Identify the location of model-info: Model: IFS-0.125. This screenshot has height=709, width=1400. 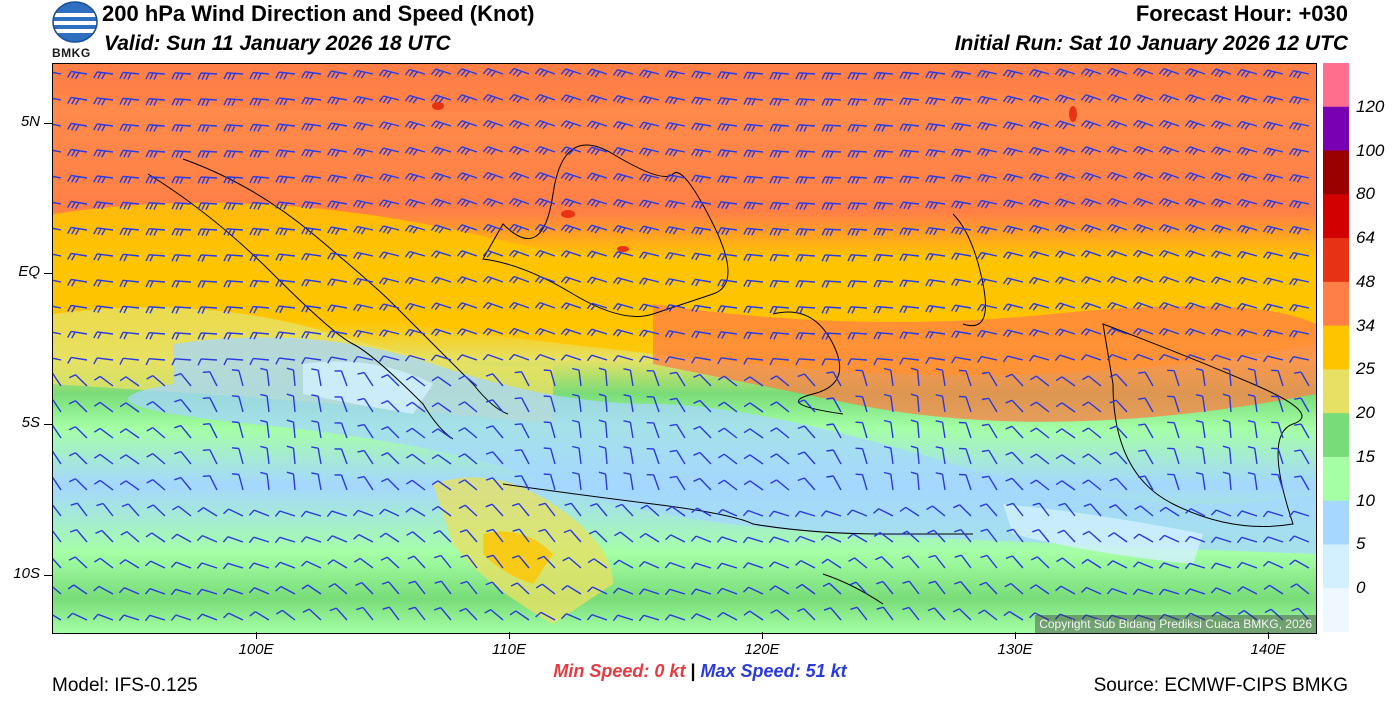
(125, 685).